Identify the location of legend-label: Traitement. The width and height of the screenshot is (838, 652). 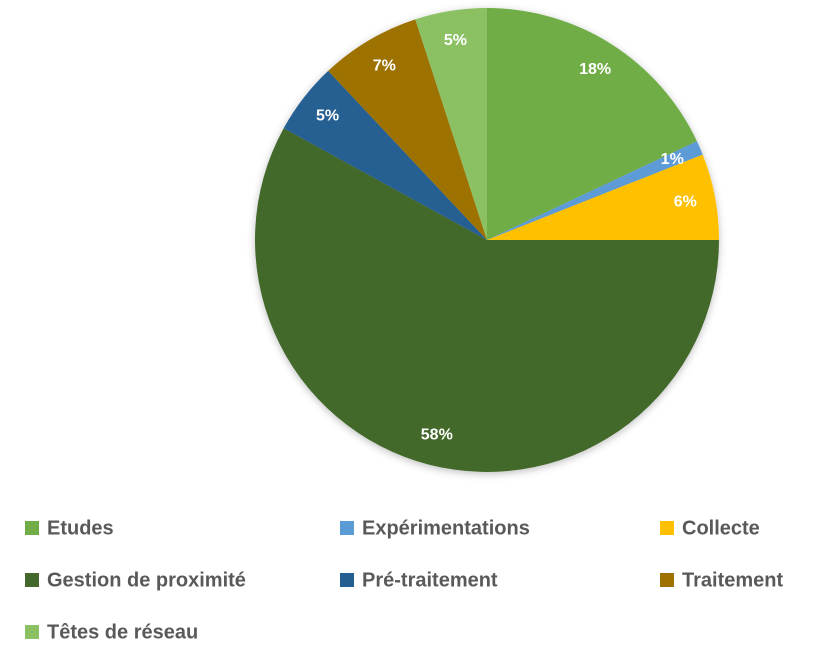
(732, 580).